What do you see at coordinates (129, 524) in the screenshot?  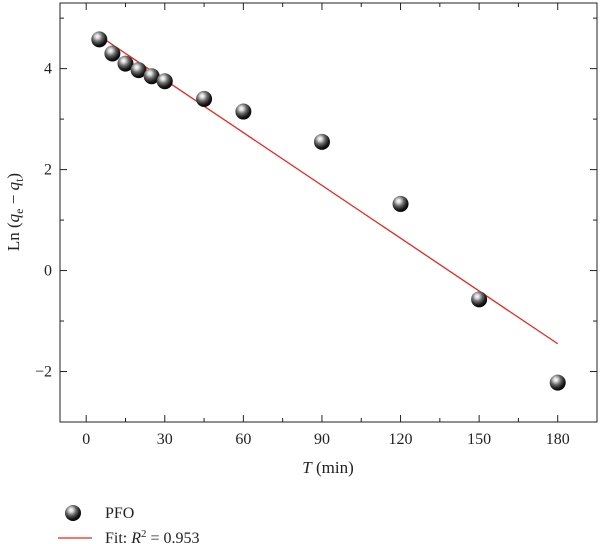 I see `legend: PFO Fit: R2 = 0.953` at bounding box center [129, 524].